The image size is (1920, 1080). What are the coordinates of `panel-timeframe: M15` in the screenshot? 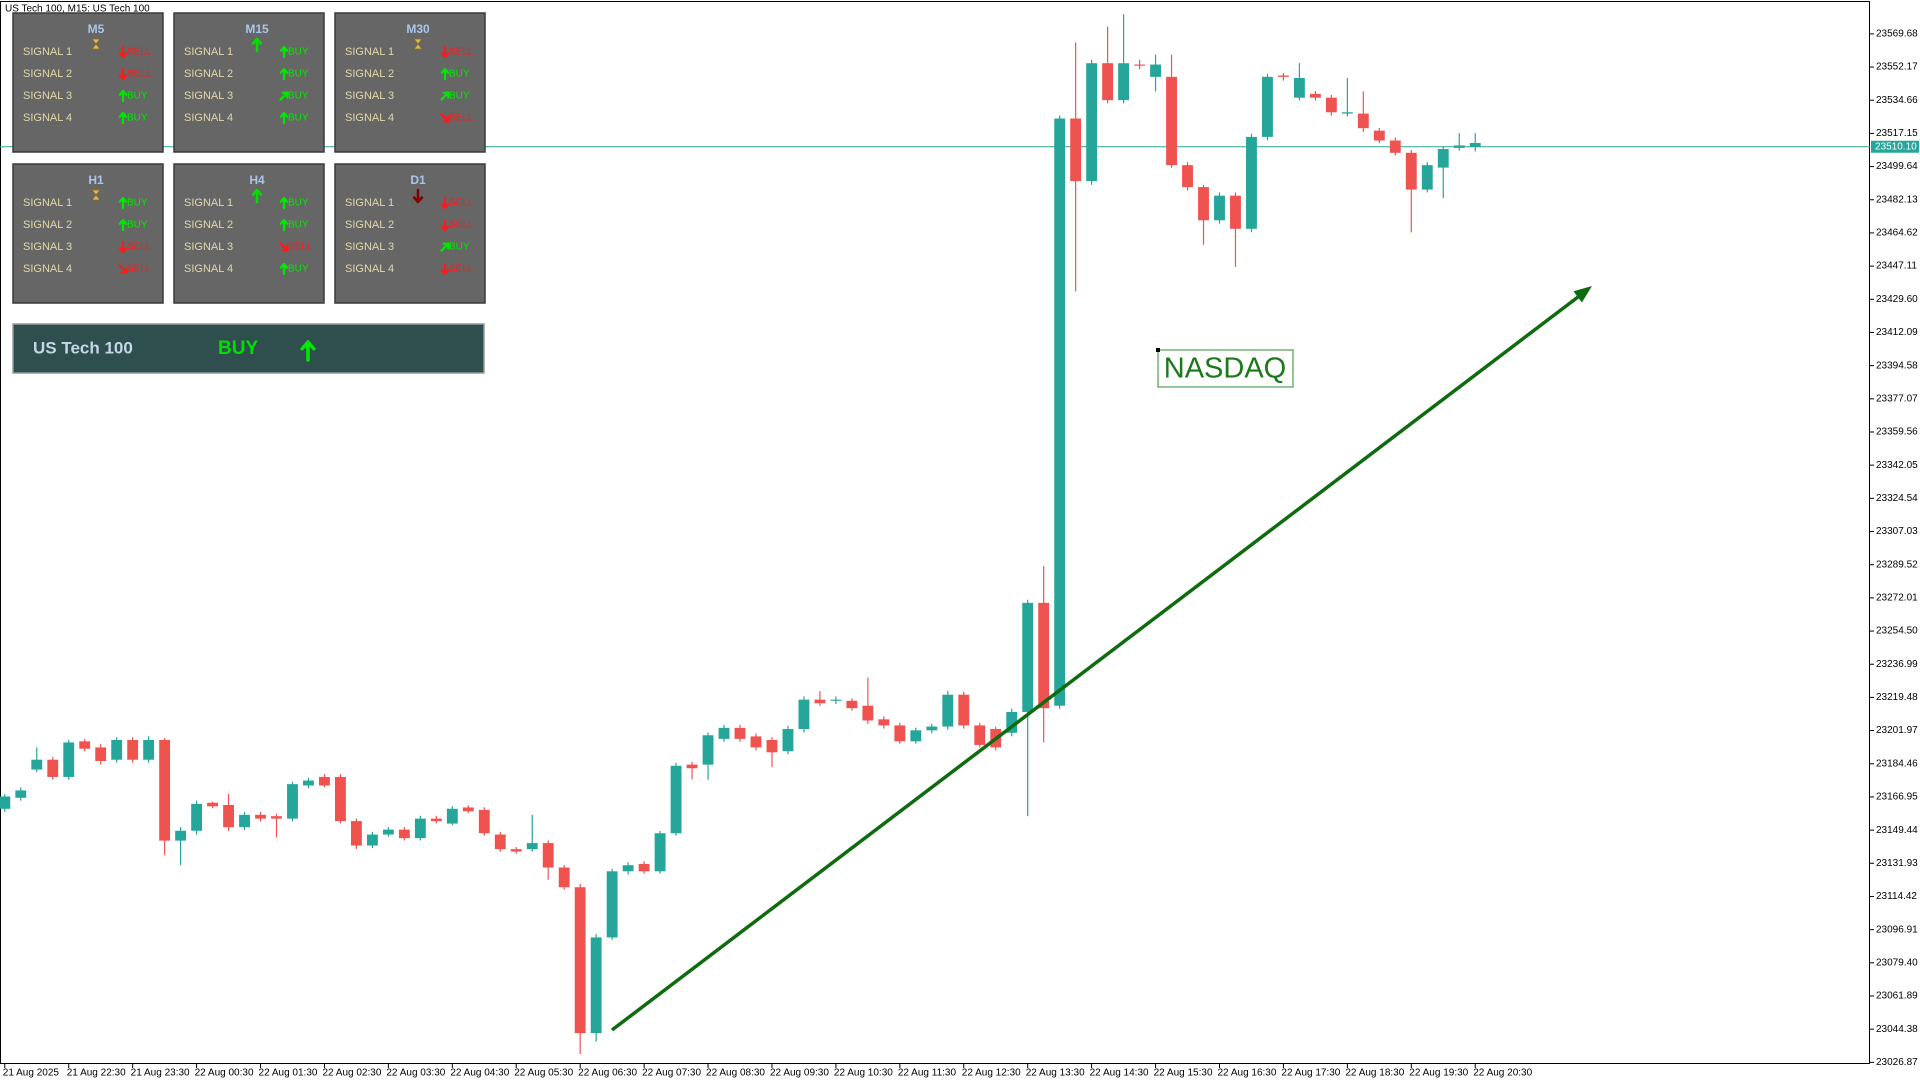 It's located at (257, 29).